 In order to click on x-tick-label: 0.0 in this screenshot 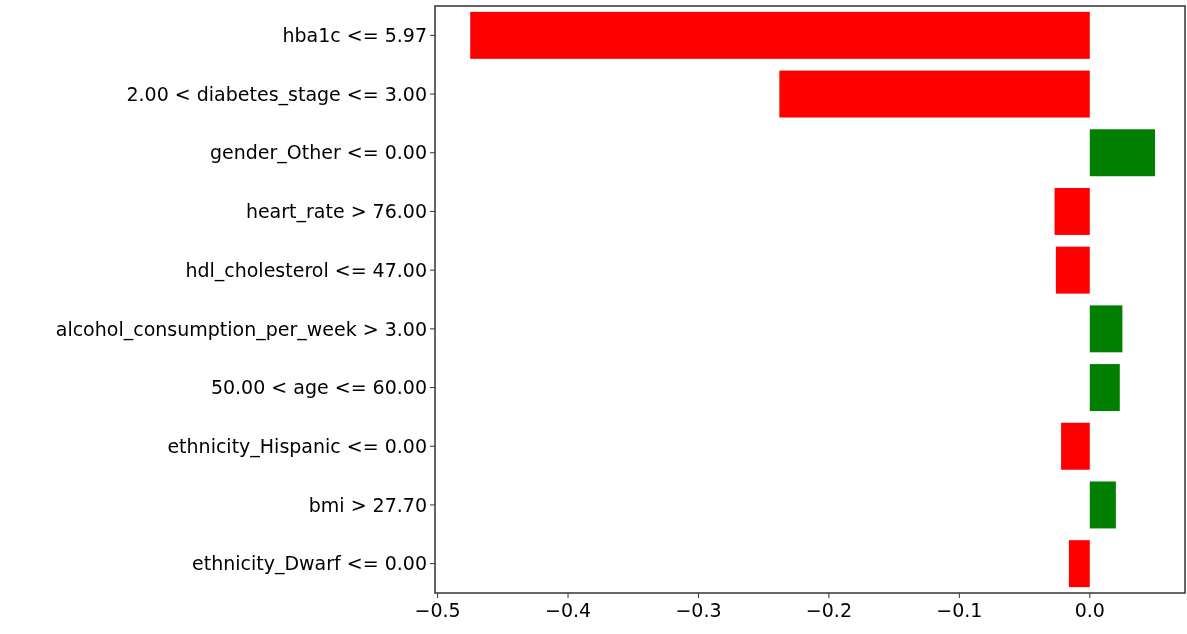, I will do `click(1089, 610)`.